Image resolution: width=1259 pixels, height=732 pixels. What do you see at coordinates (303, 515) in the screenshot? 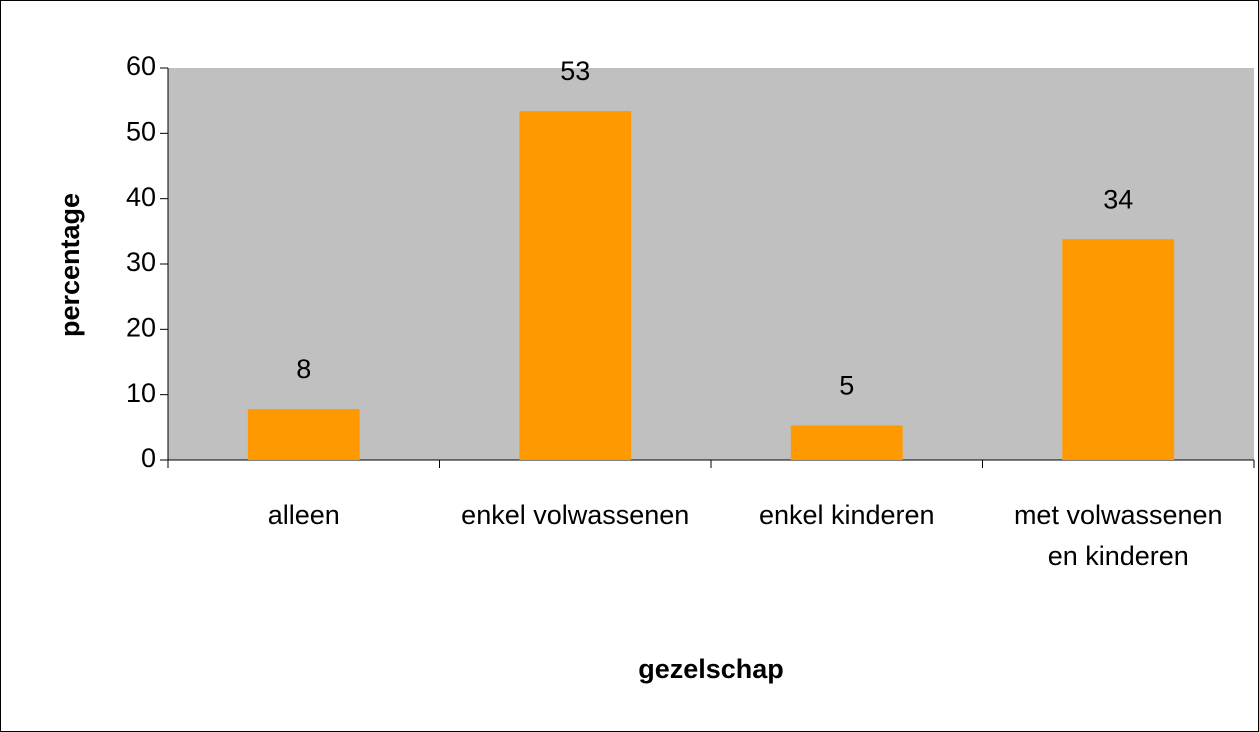
I see `x-tick-label: alleen` at bounding box center [303, 515].